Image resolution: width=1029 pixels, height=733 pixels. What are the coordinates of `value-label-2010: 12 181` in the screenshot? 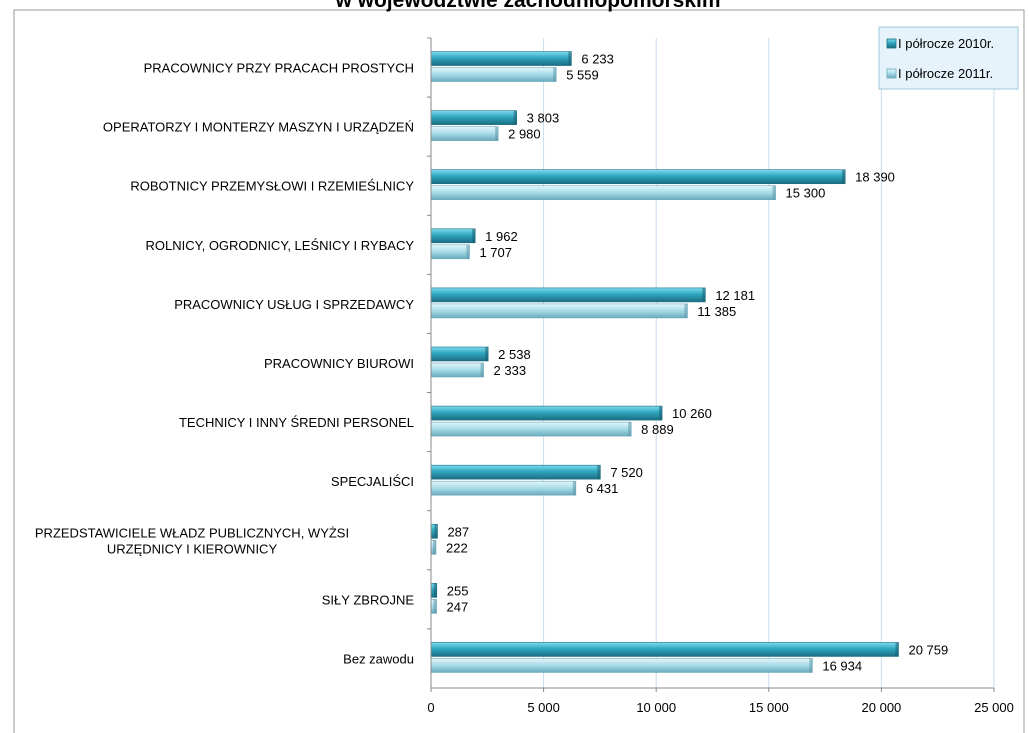 It's located at (735, 295).